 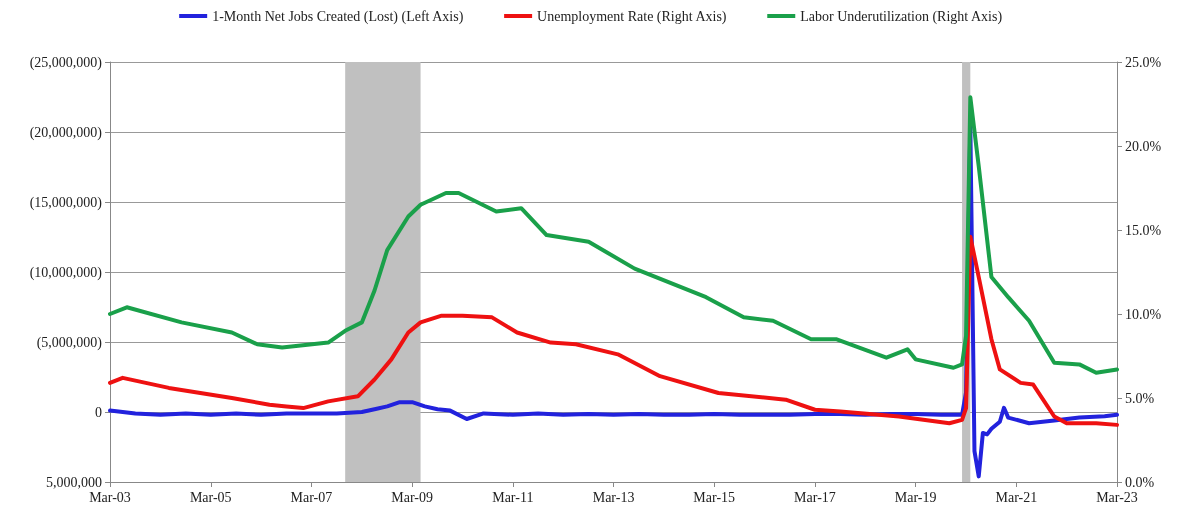 What do you see at coordinates (901, 16) in the screenshot?
I see `legend-label: Labor Underutilization (Right Axis)` at bounding box center [901, 16].